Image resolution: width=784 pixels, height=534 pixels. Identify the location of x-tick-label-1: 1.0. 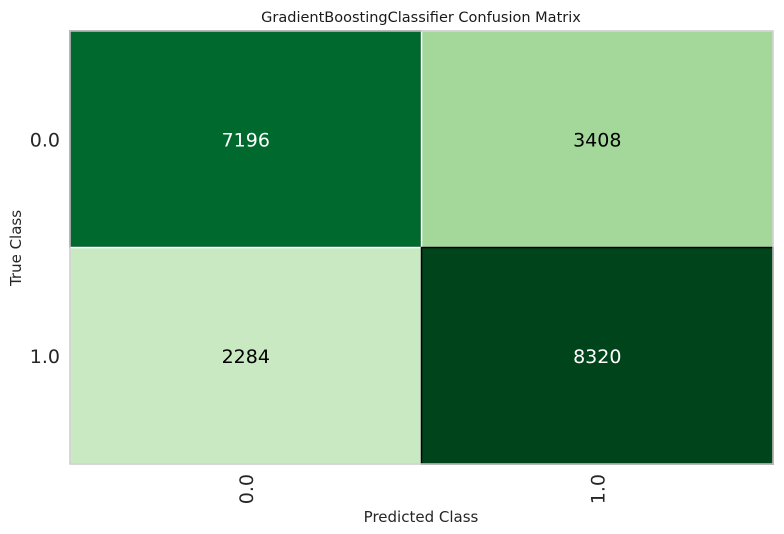
(598, 489).